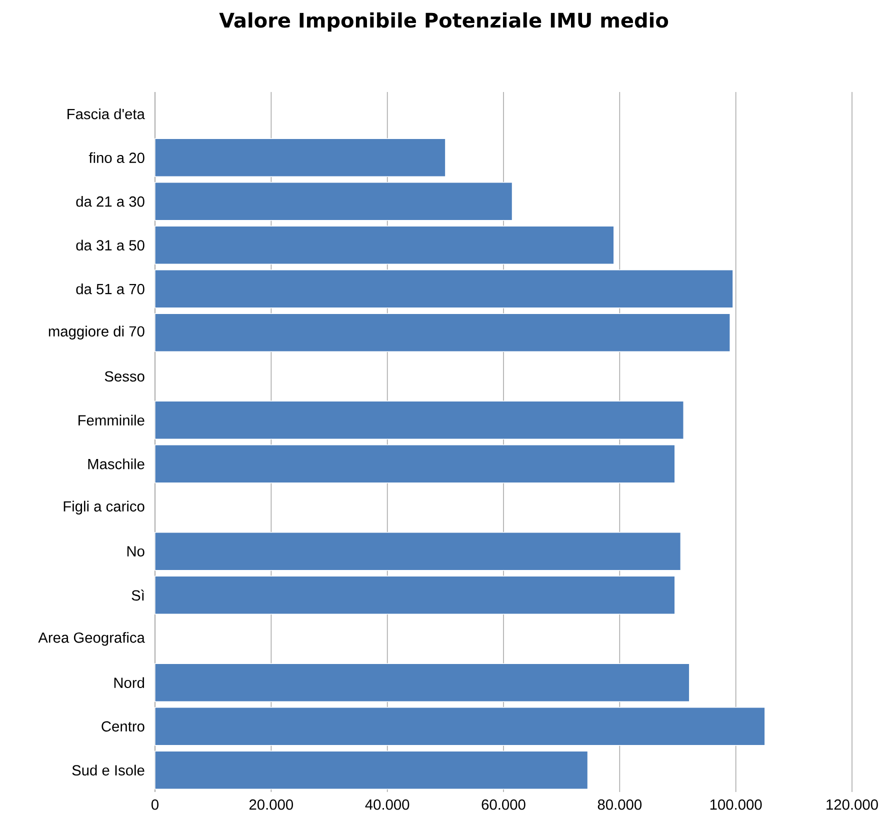  What do you see at coordinates (106, 114) in the screenshot?
I see `y-tick-label: Fascia d'eta` at bounding box center [106, 114].